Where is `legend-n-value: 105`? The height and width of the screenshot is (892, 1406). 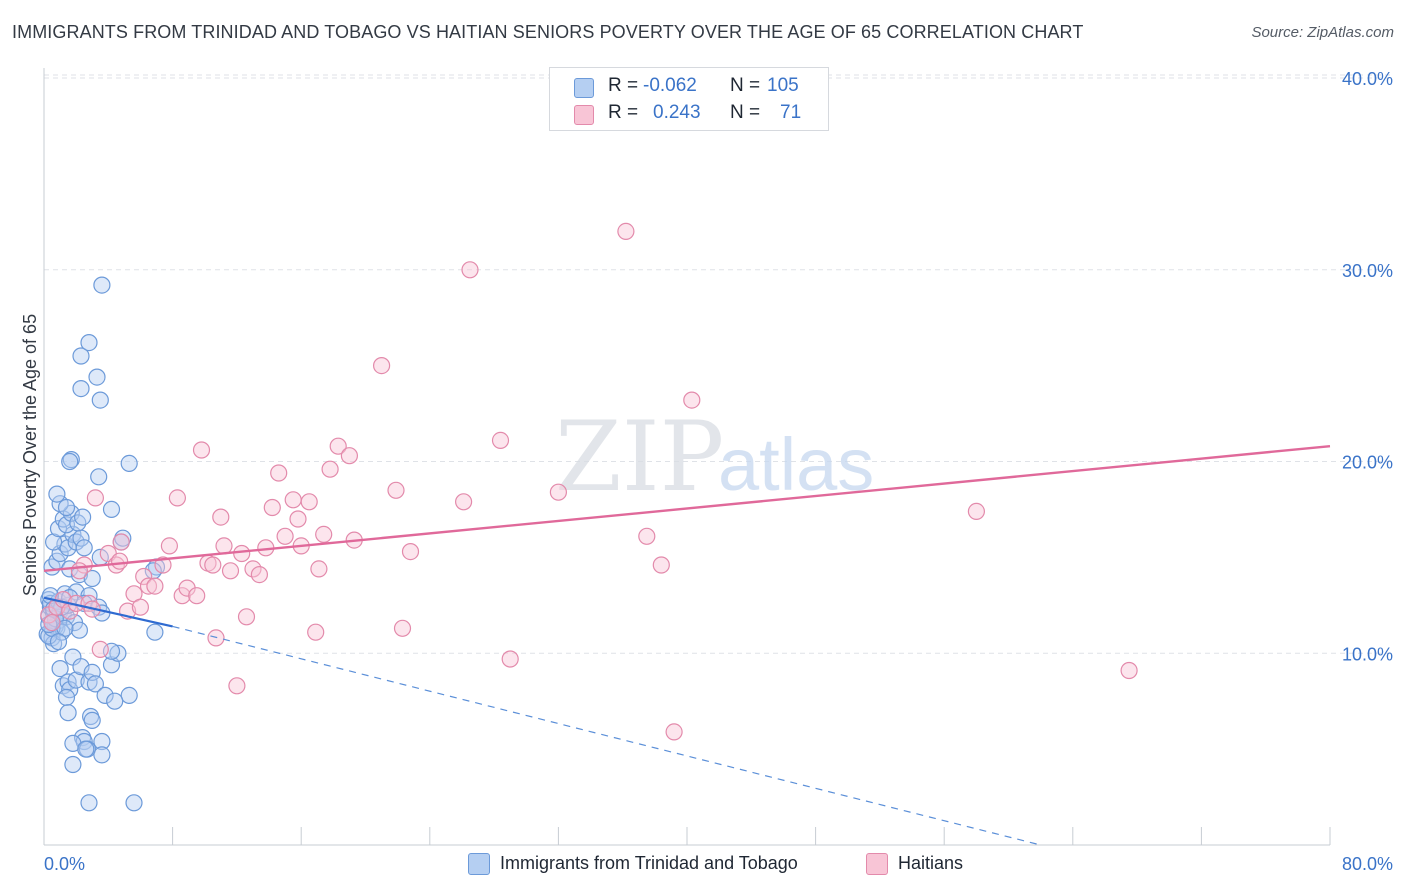
legend-n-value: 105 is located at coordinates (783, 85).